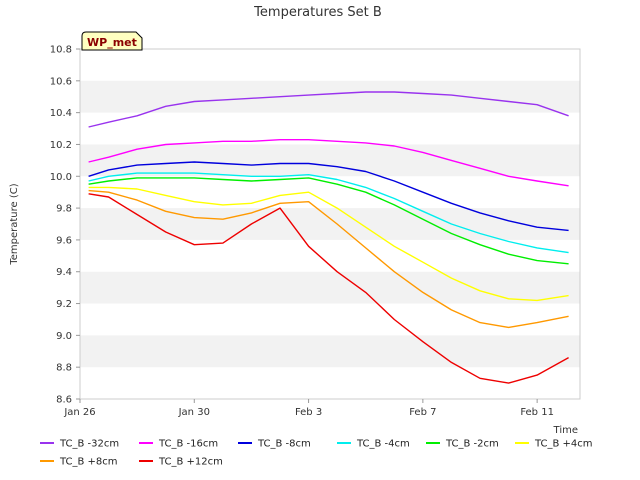 This screenshot has width=640, height=480. Describe the element at coordinates (64, 240) in the screenshot. I see `y-tick-label: 9.6` at that location.